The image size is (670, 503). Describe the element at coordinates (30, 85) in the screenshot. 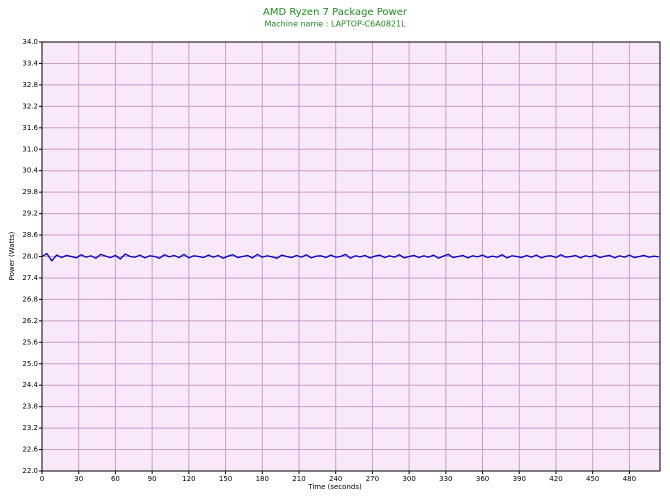

I see `y-tick-label: 32.8` at that location.